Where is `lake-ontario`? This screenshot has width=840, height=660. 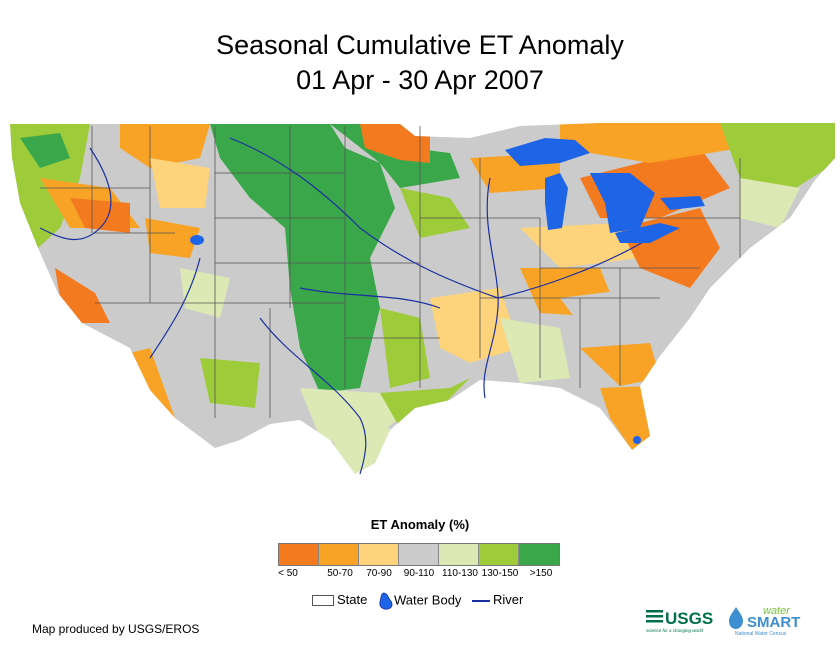
lake-ontario is located at coordinates (682, 203).